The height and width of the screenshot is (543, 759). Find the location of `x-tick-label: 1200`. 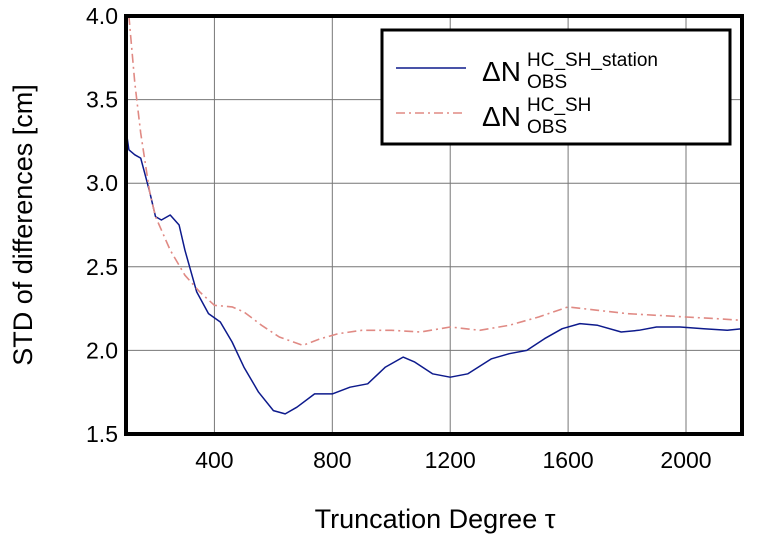

x-tick-label: 1200 is located at coordinates (450, 460).